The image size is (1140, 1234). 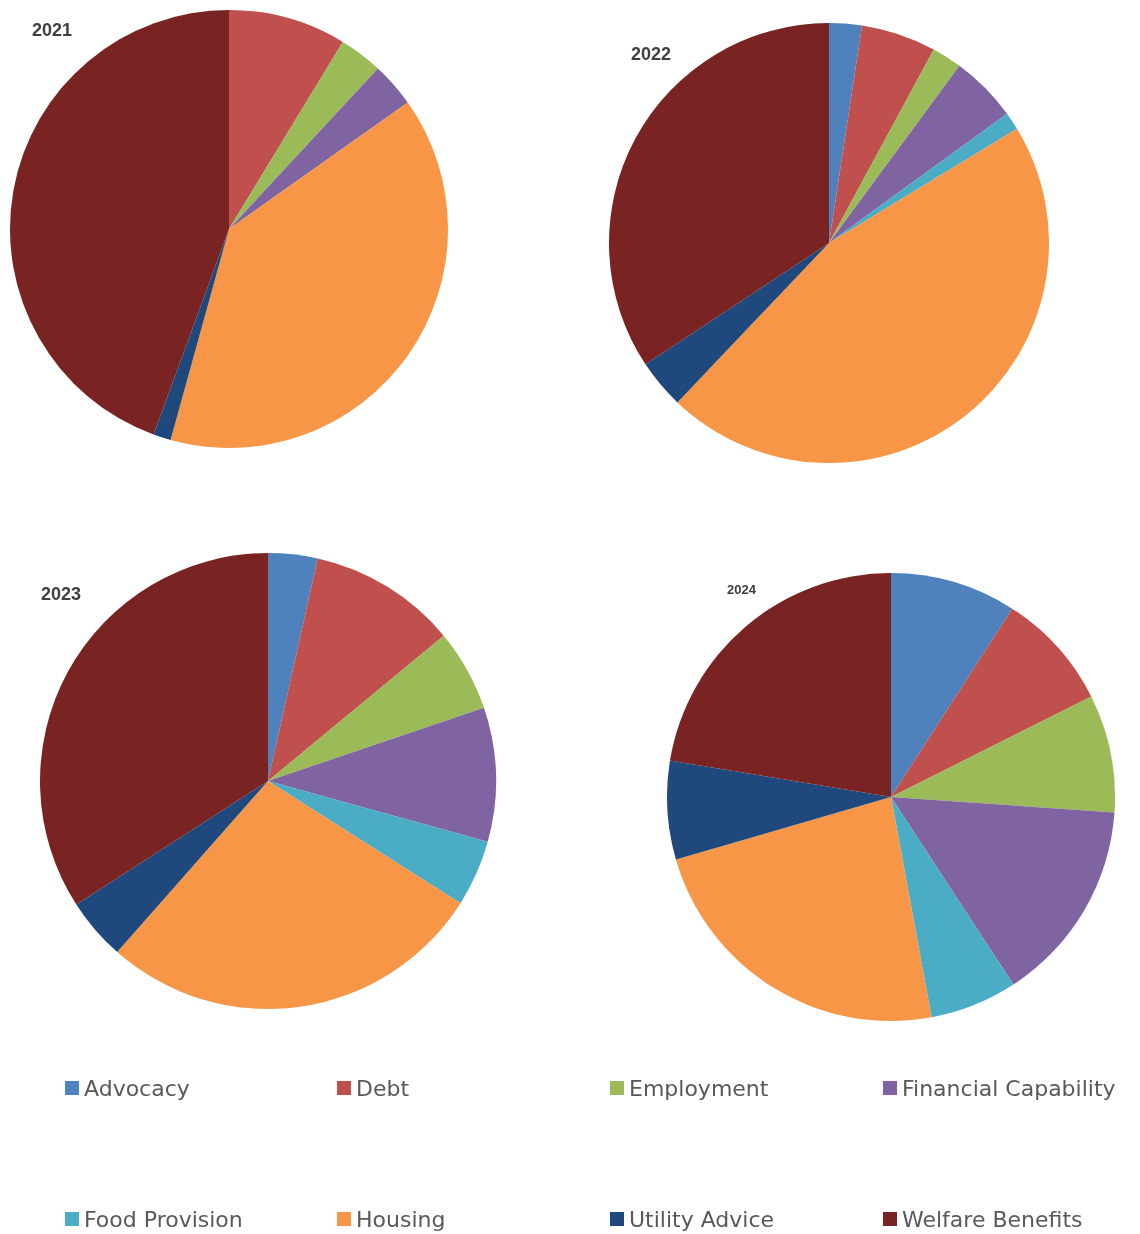 I want to click on slice-label: 2024, so click(x=742, y=589).